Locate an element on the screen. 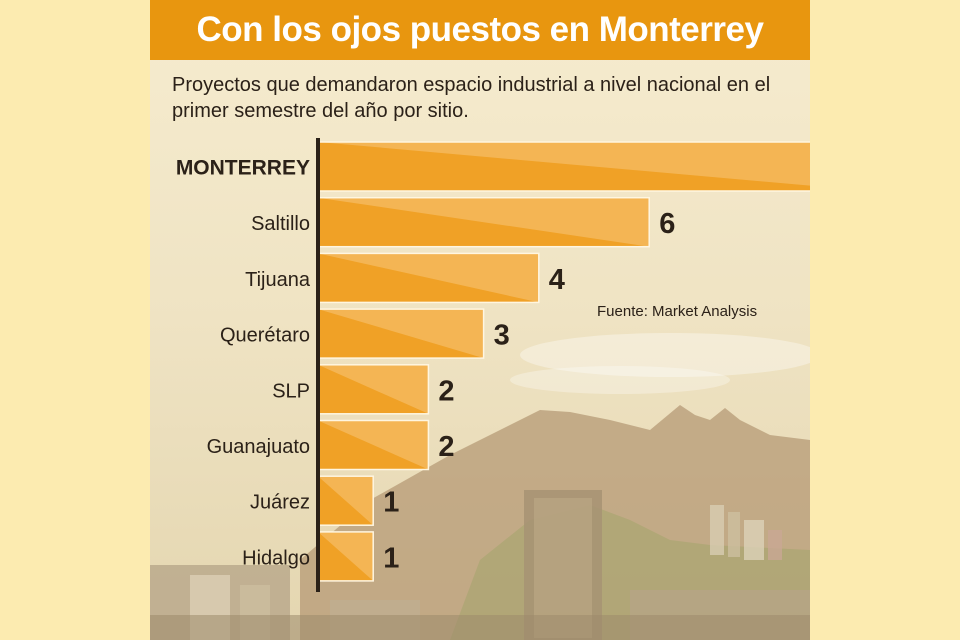  category-label: Saltillo is located at coordinates (280, 224).